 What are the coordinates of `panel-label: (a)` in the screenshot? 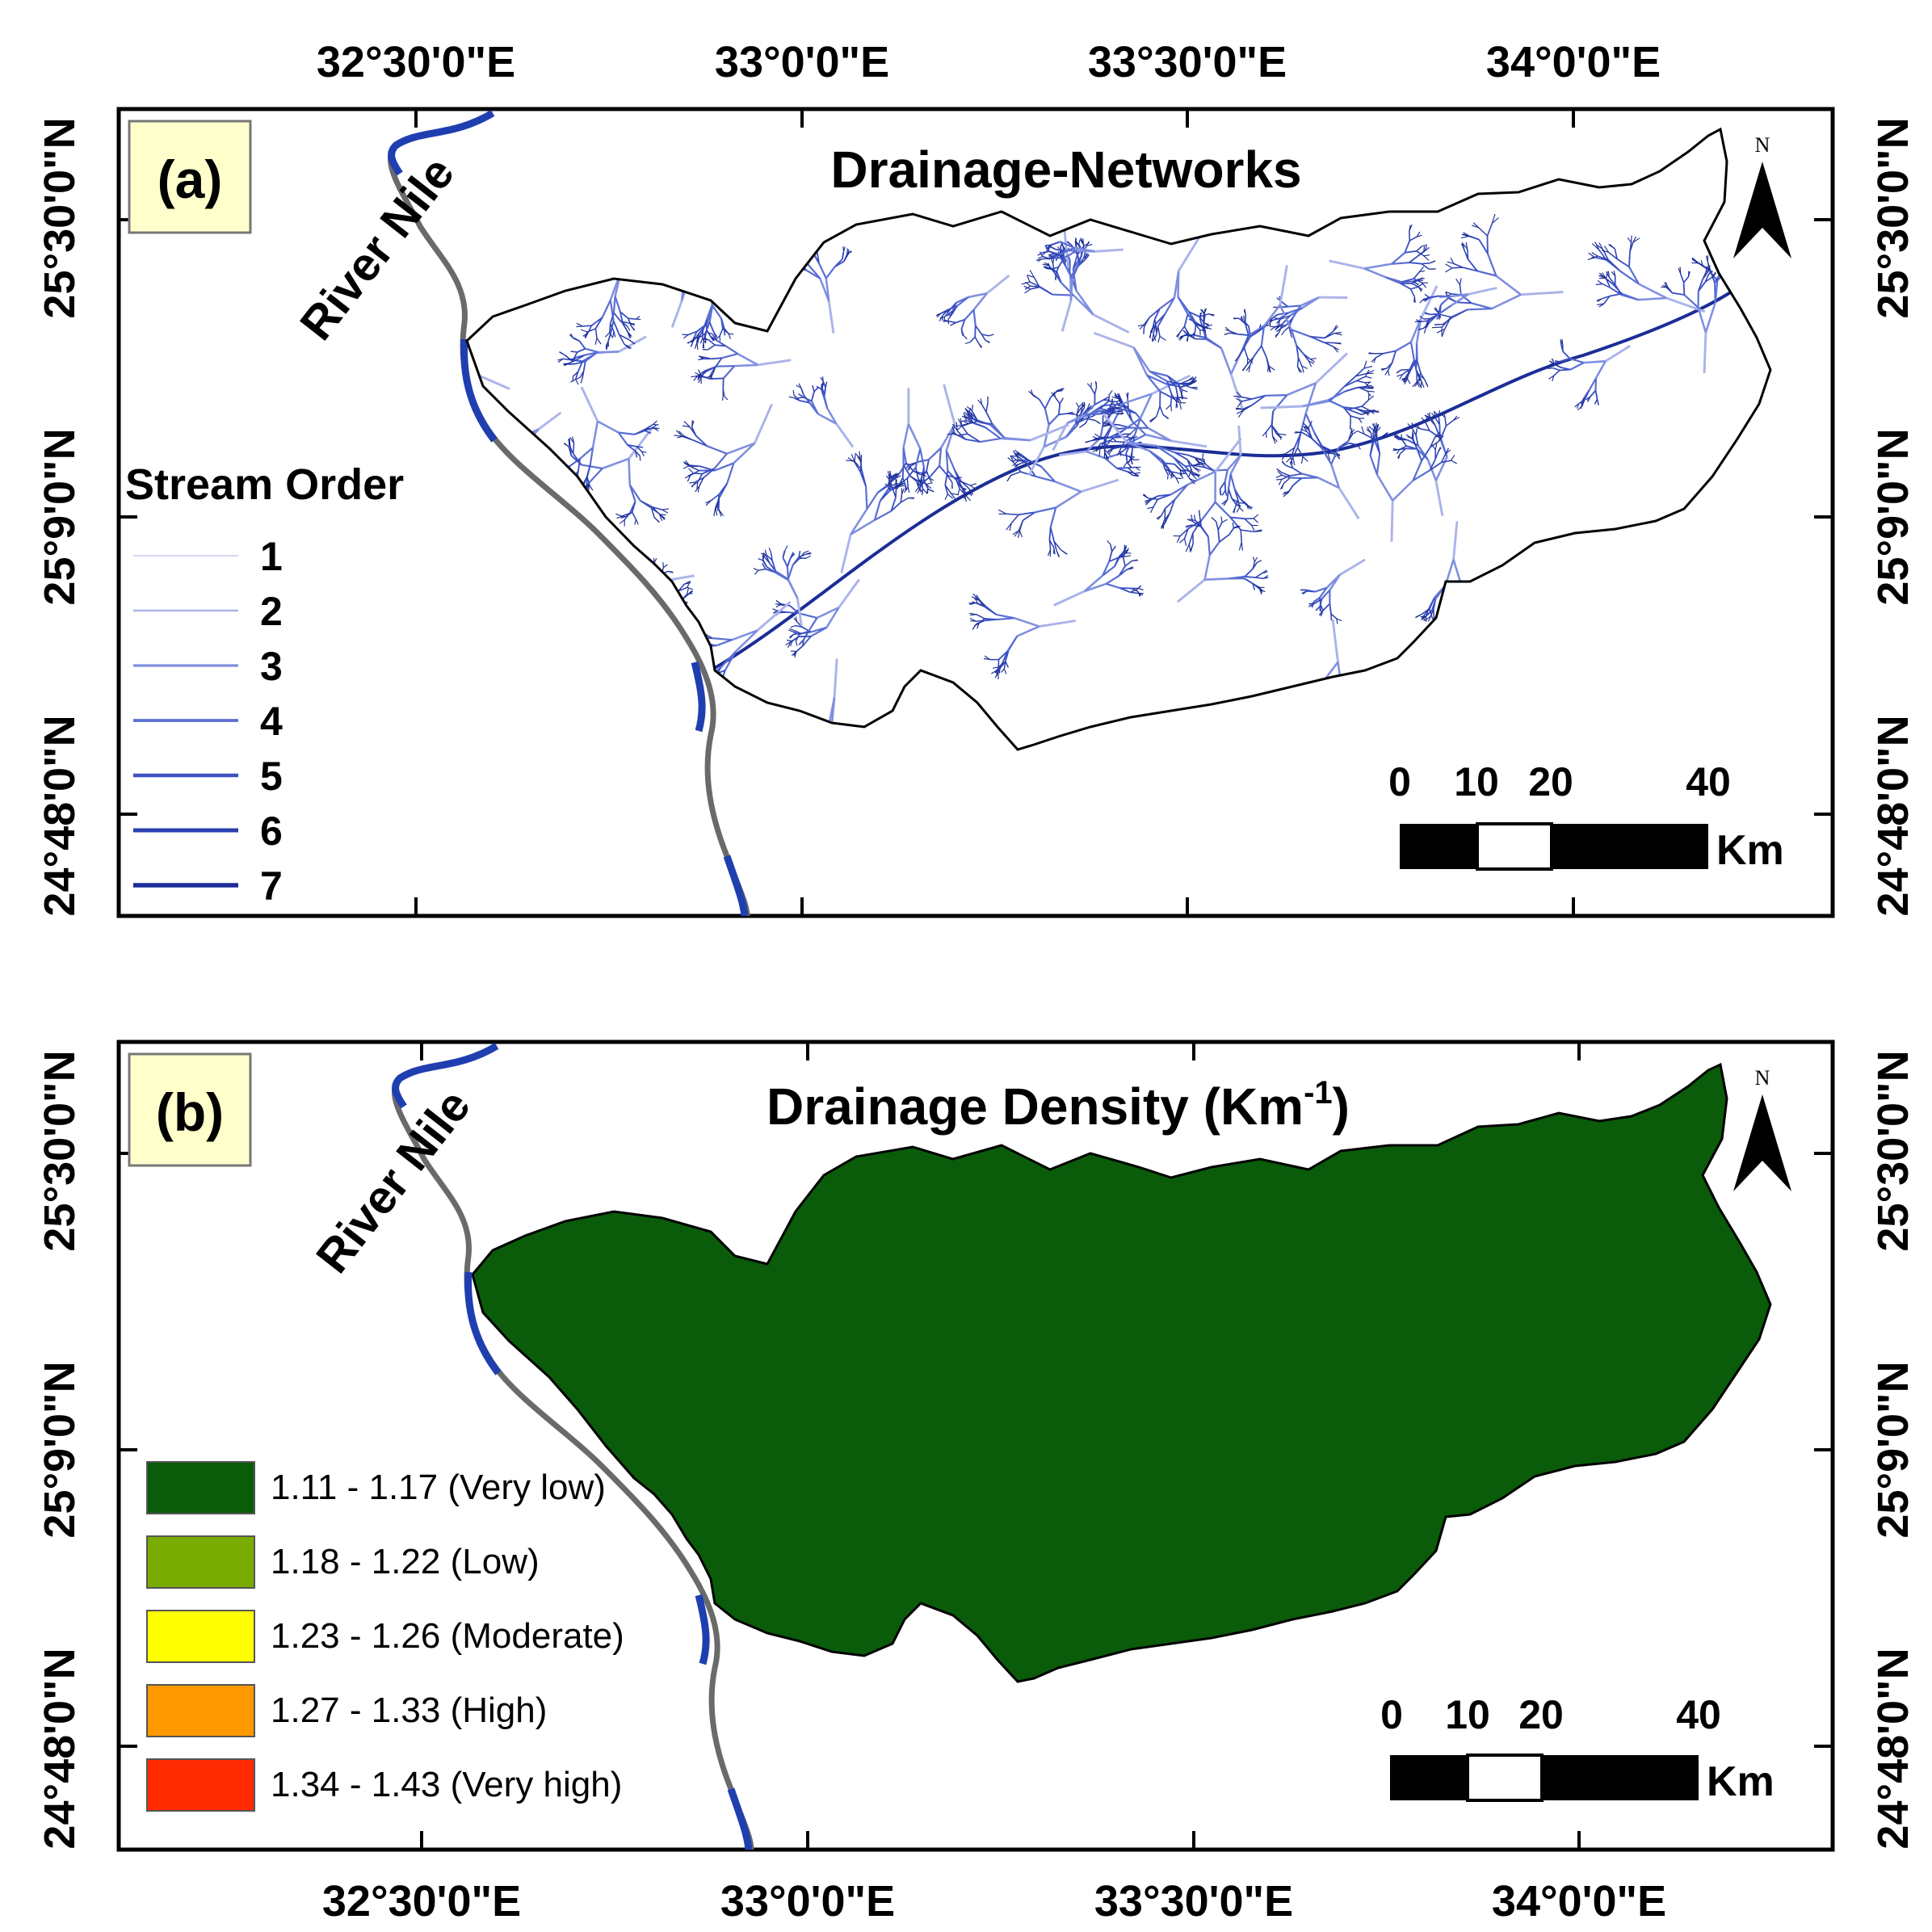 It's located at (190, 179).